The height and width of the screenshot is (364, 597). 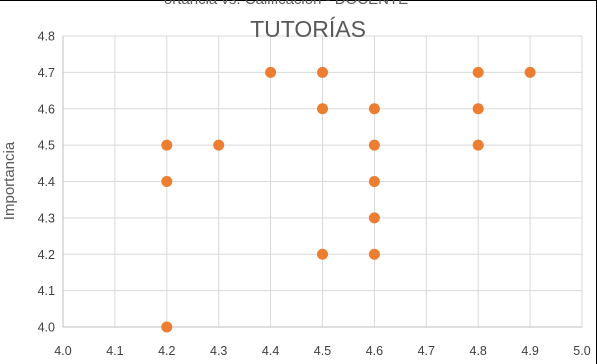 I want to click on y-tick-label: 4.1, so click(x=46, y=291).